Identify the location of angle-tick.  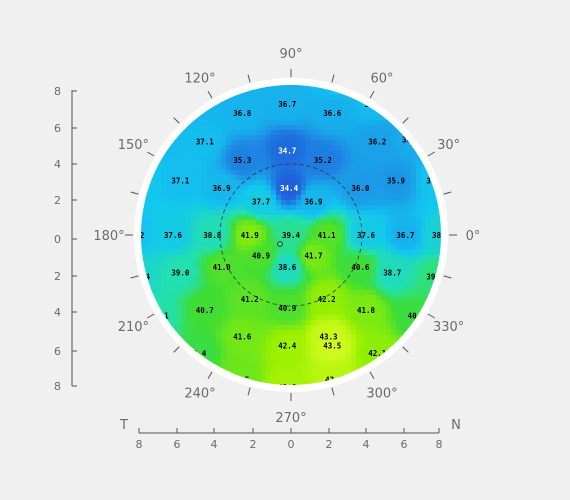
(134, 277).